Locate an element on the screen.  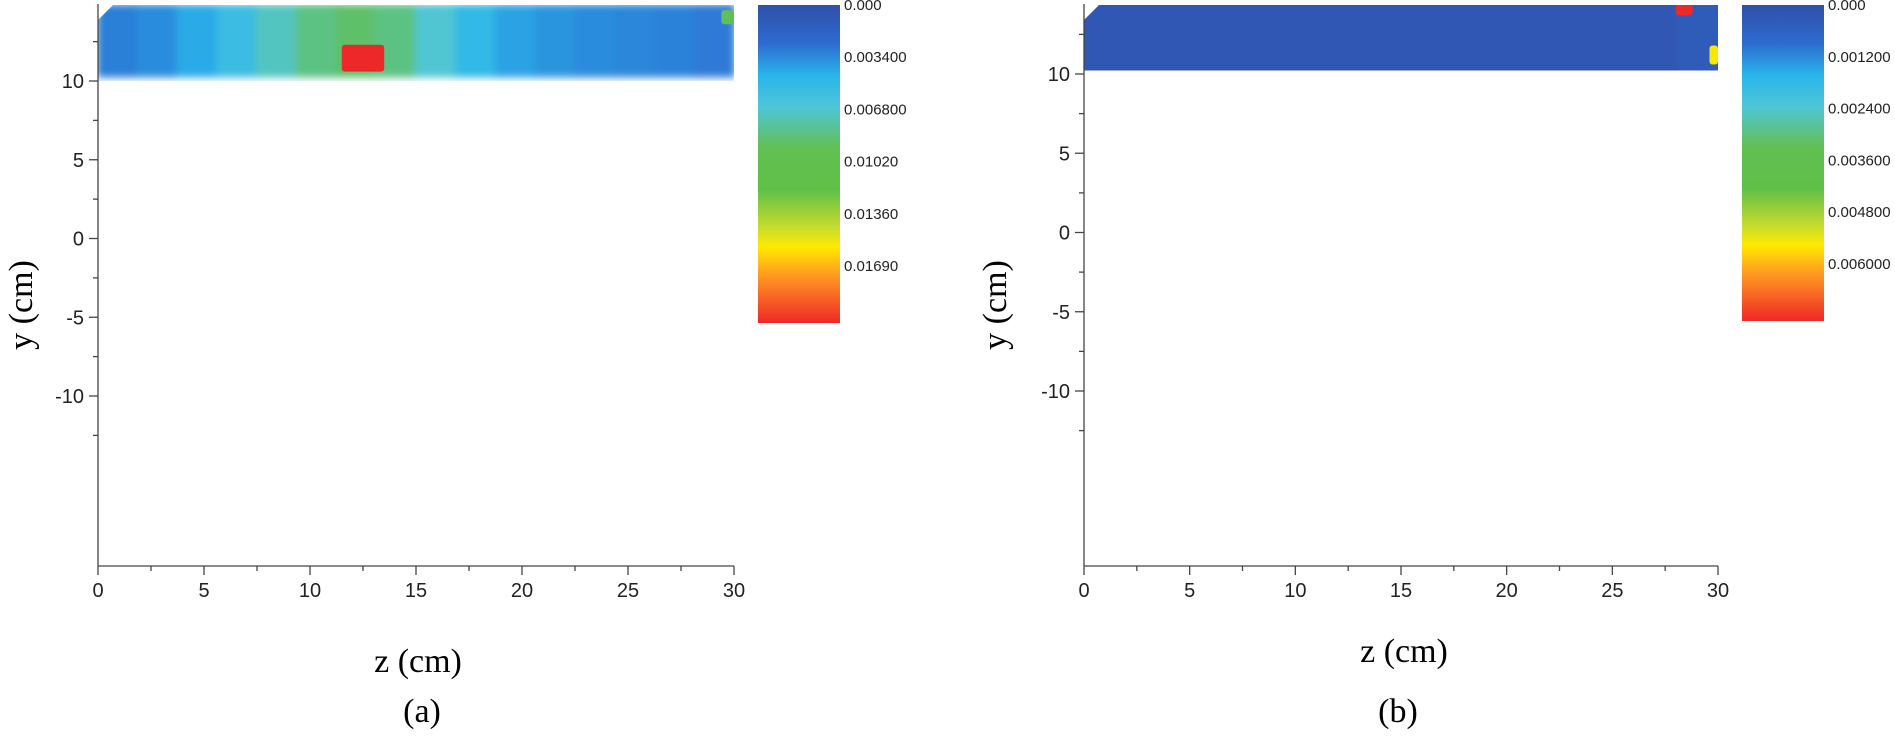
y-axis-title-b: y (cm) is located at coordinates (995, 305).